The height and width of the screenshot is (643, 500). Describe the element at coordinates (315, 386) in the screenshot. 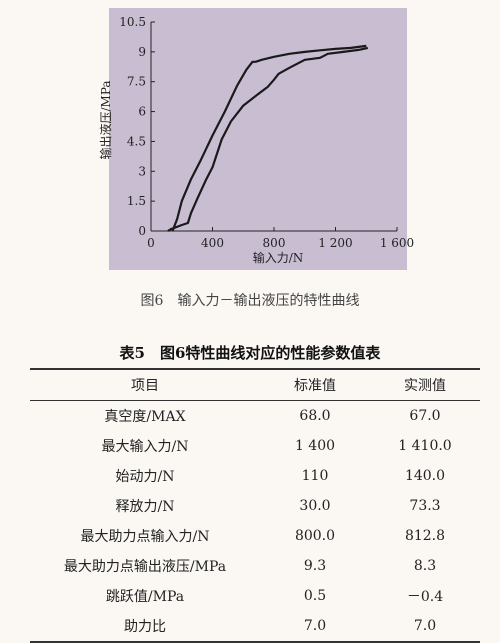

I see `header-standard: 标准值` at that location.